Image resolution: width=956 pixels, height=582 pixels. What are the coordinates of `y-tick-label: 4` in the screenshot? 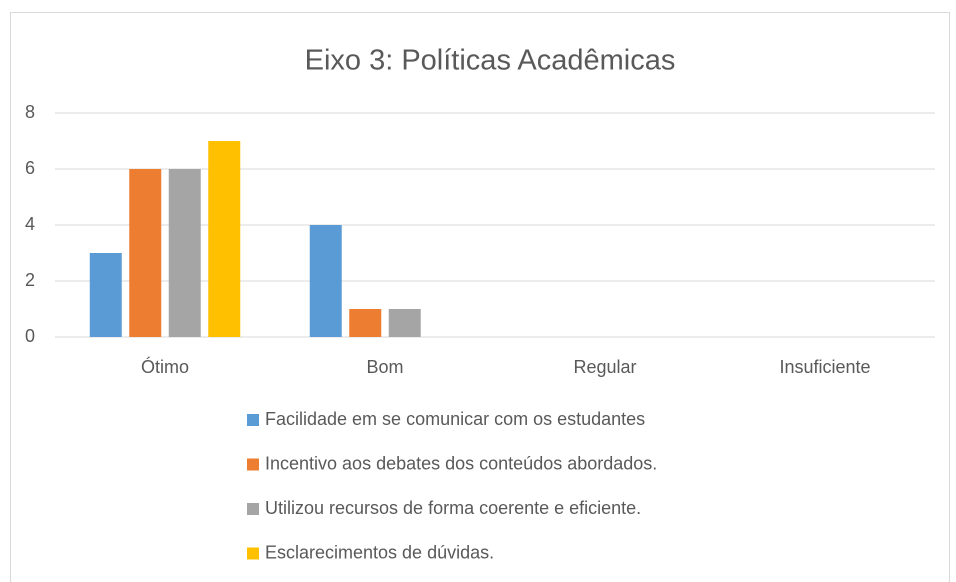 It's located at (30, 224).